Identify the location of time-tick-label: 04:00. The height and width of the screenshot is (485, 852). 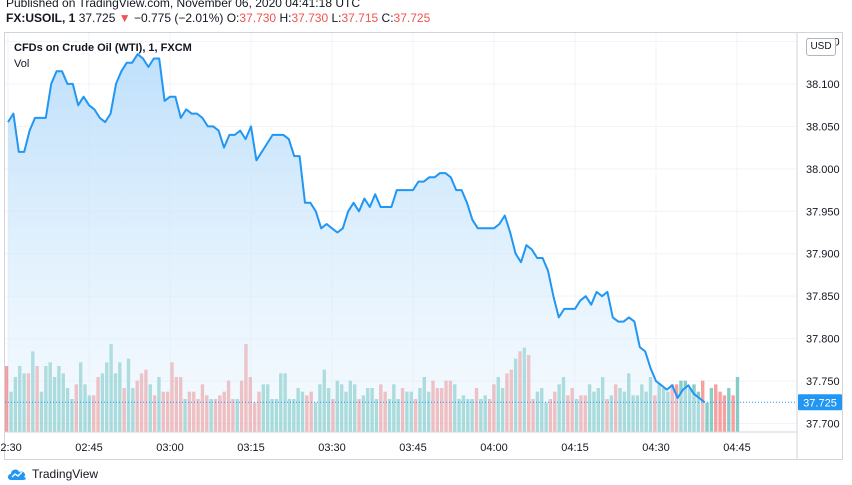
(494, 448).